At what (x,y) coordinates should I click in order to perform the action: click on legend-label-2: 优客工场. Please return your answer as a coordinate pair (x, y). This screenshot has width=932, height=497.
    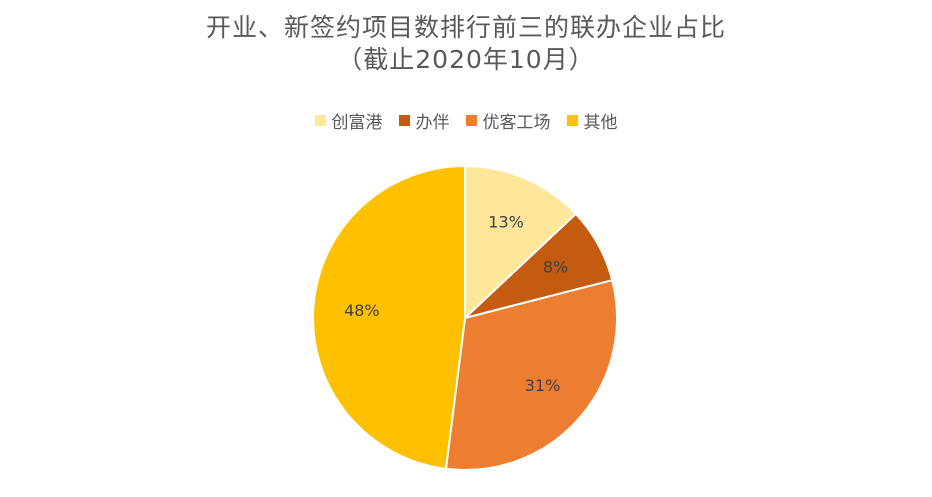
    Looking at the image, I should click on (516, 123).